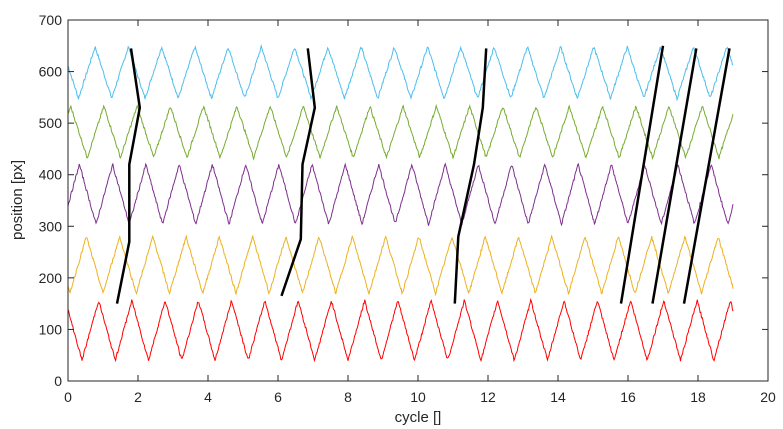 This screenshot has height=429, width=783. I want to click on y-tick-label: 400, so click(51, 175).